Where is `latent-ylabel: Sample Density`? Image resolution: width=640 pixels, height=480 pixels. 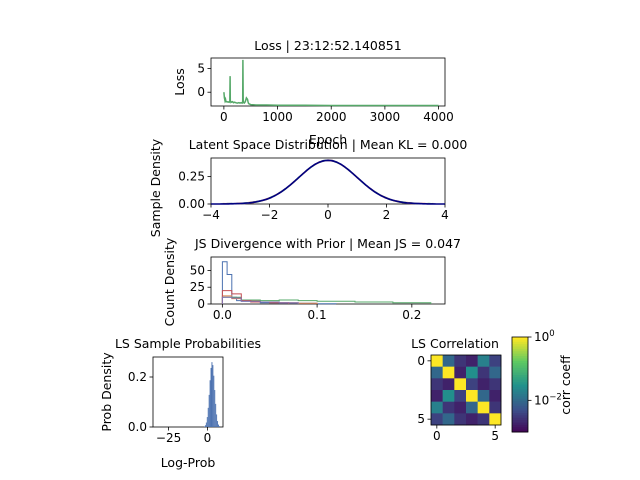
latent-ylabel: Sample Density is located at coordinates (155, 187).